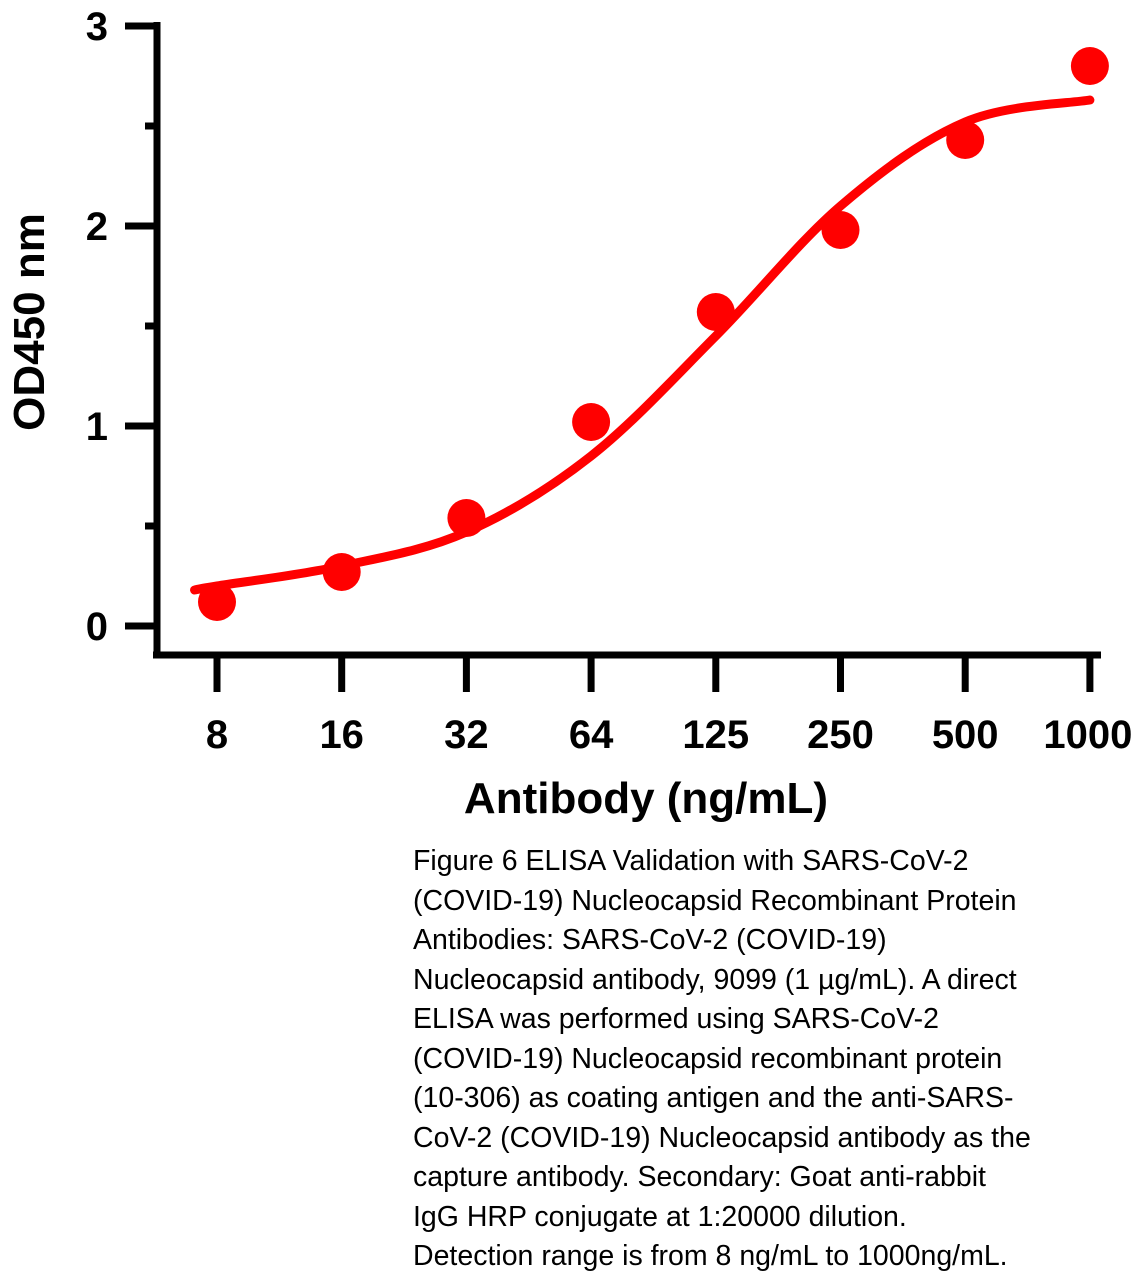 The width and height of the screenshot is (1146, 1277). I want to click on y-axis-title: OD450 nm, so click(29, 322).